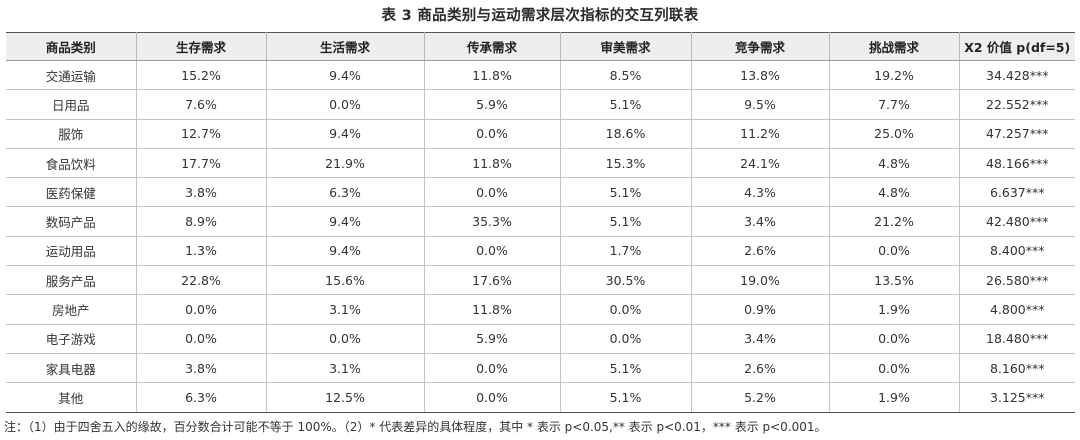 The height and width of the screenshot is (440, 1080). Describe the element at coordinates (71, 221) in the screenshot. I see `cell-category: 数码产品` at that location.